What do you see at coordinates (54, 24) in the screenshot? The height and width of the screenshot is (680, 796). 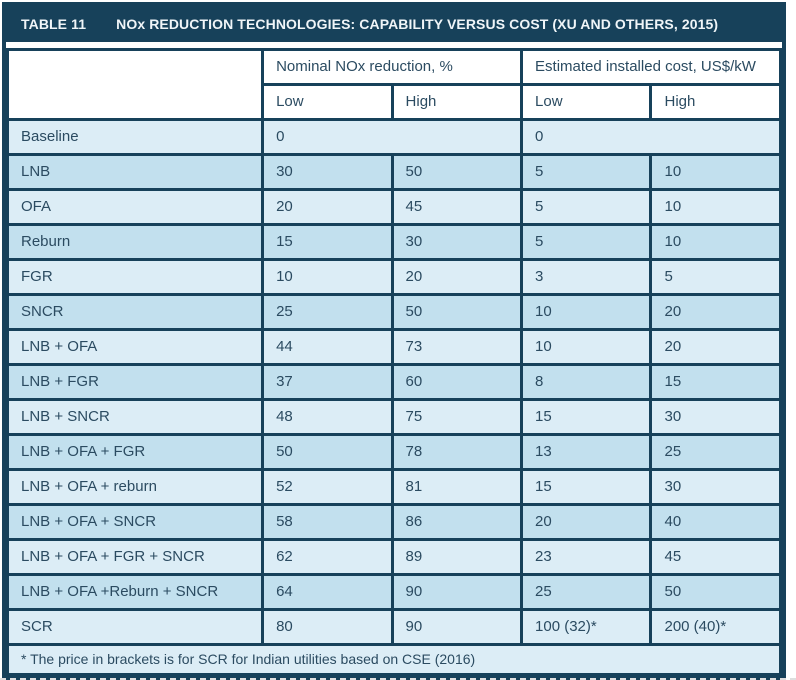 I see `table-number: TABLE 11` at bounding box center [54, 24].